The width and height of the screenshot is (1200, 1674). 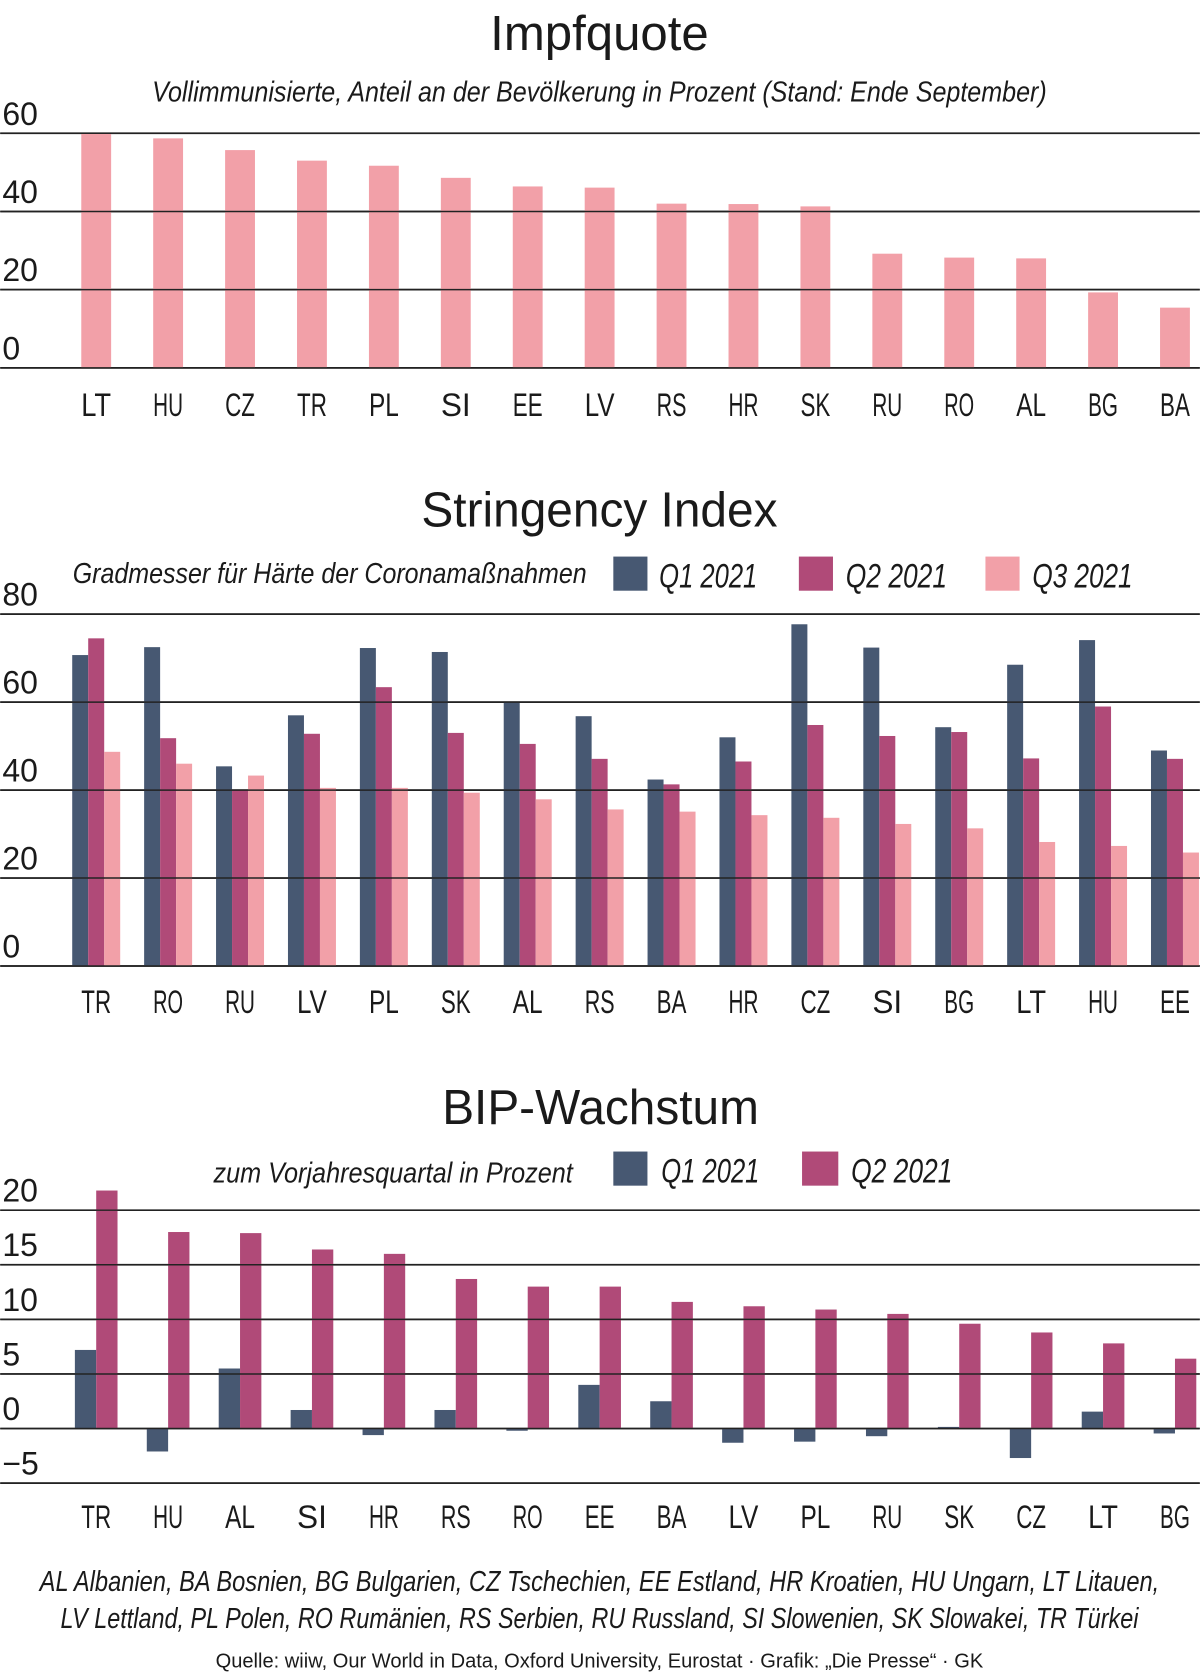 I want to click on legend-label-q3: Q3 2021, so click(x=1082, y=576).